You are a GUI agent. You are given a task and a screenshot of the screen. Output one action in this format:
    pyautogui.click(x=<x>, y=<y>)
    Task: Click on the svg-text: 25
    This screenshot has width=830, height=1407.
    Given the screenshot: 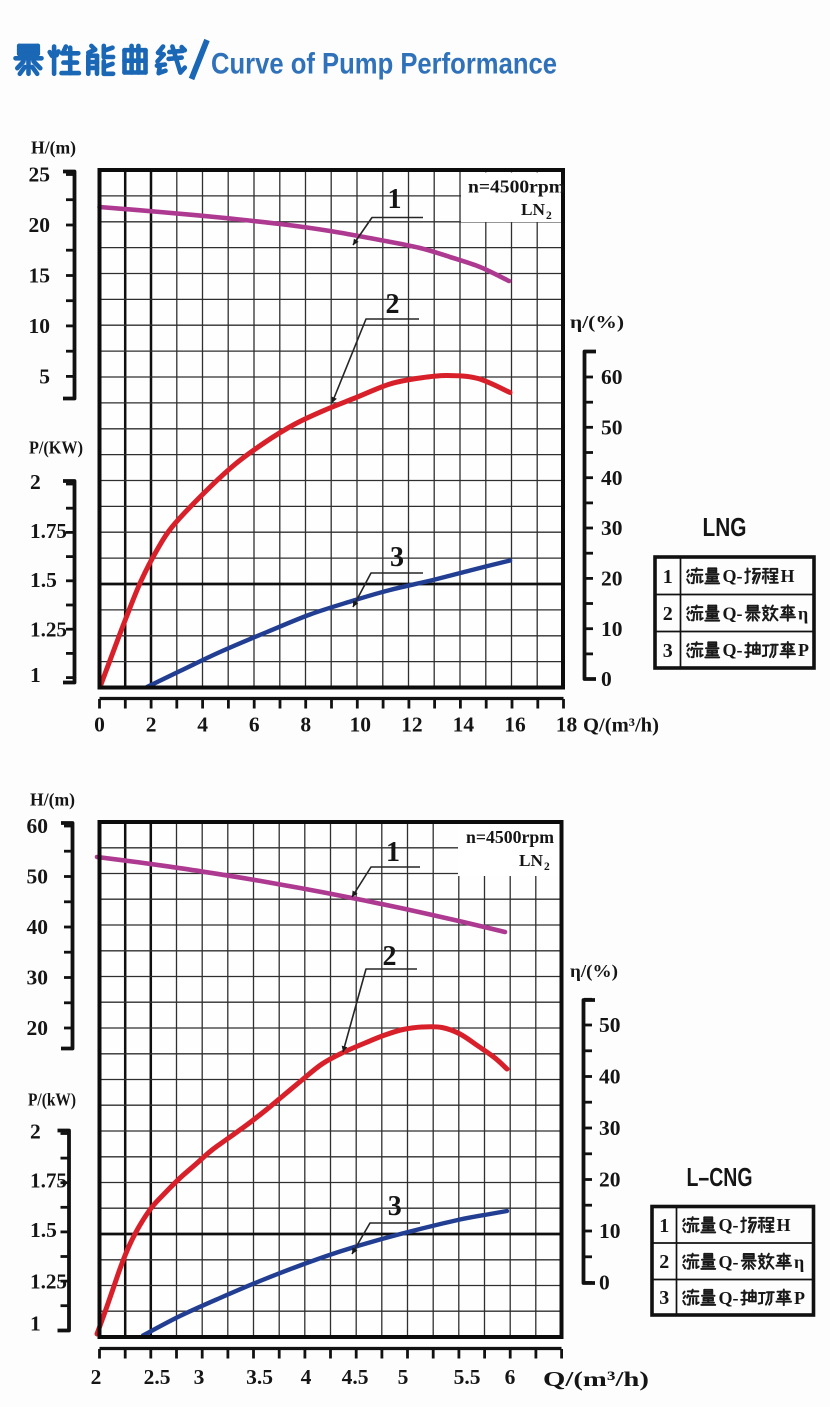 What is the action you would take?
    pyautogui.click(x=40, y=175)
    